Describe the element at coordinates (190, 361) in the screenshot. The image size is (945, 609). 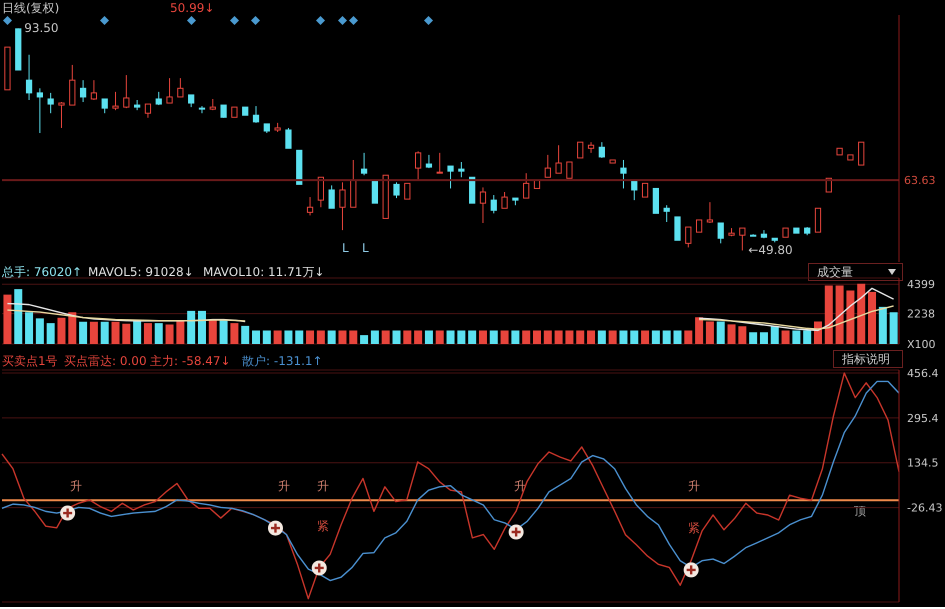
I see `text: 主力: -58.47↓` at that location.